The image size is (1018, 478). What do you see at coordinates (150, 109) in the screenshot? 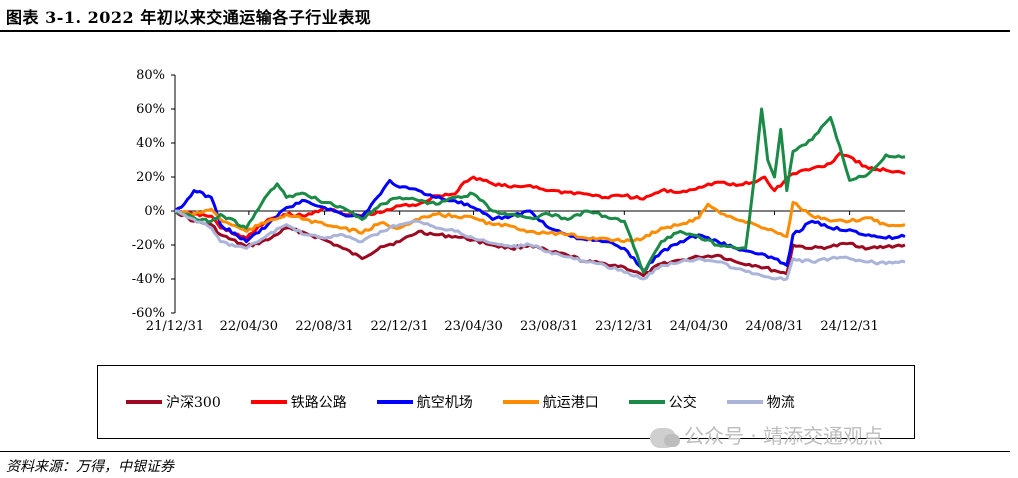
I see `y-tick-label: 60%` at bounding box center [150, 109].